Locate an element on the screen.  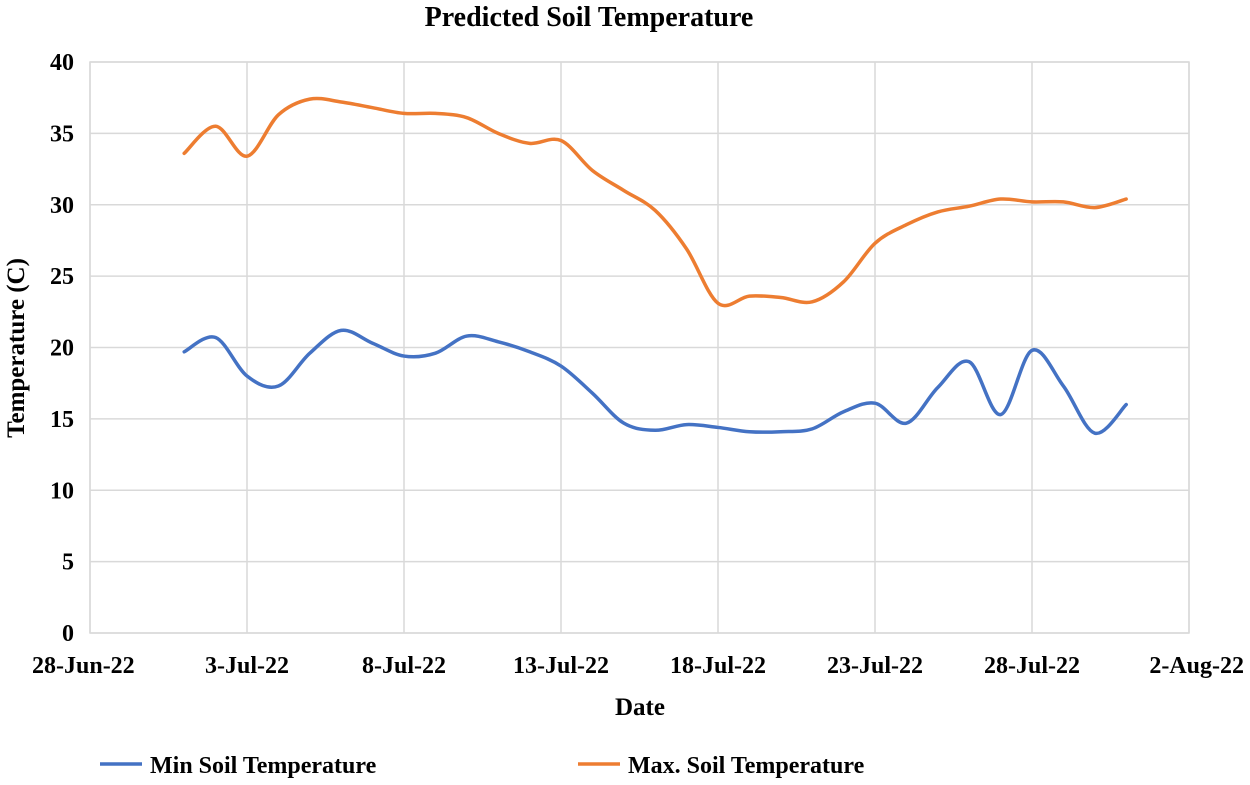
y-tick-label: 15 is located at coordinates (62, 420).